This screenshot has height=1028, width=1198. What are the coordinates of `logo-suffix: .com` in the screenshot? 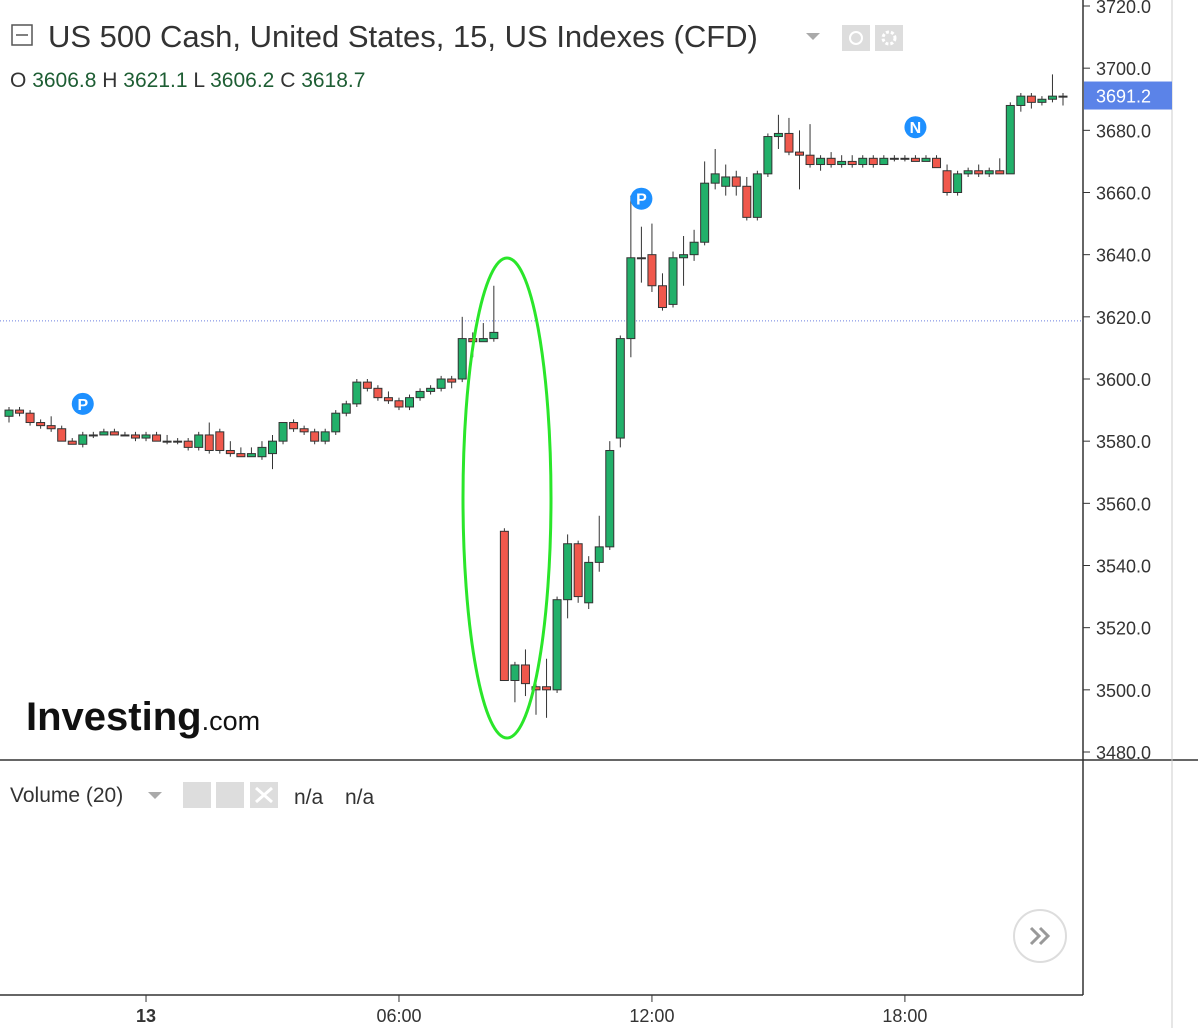 It's located at (231, 721).